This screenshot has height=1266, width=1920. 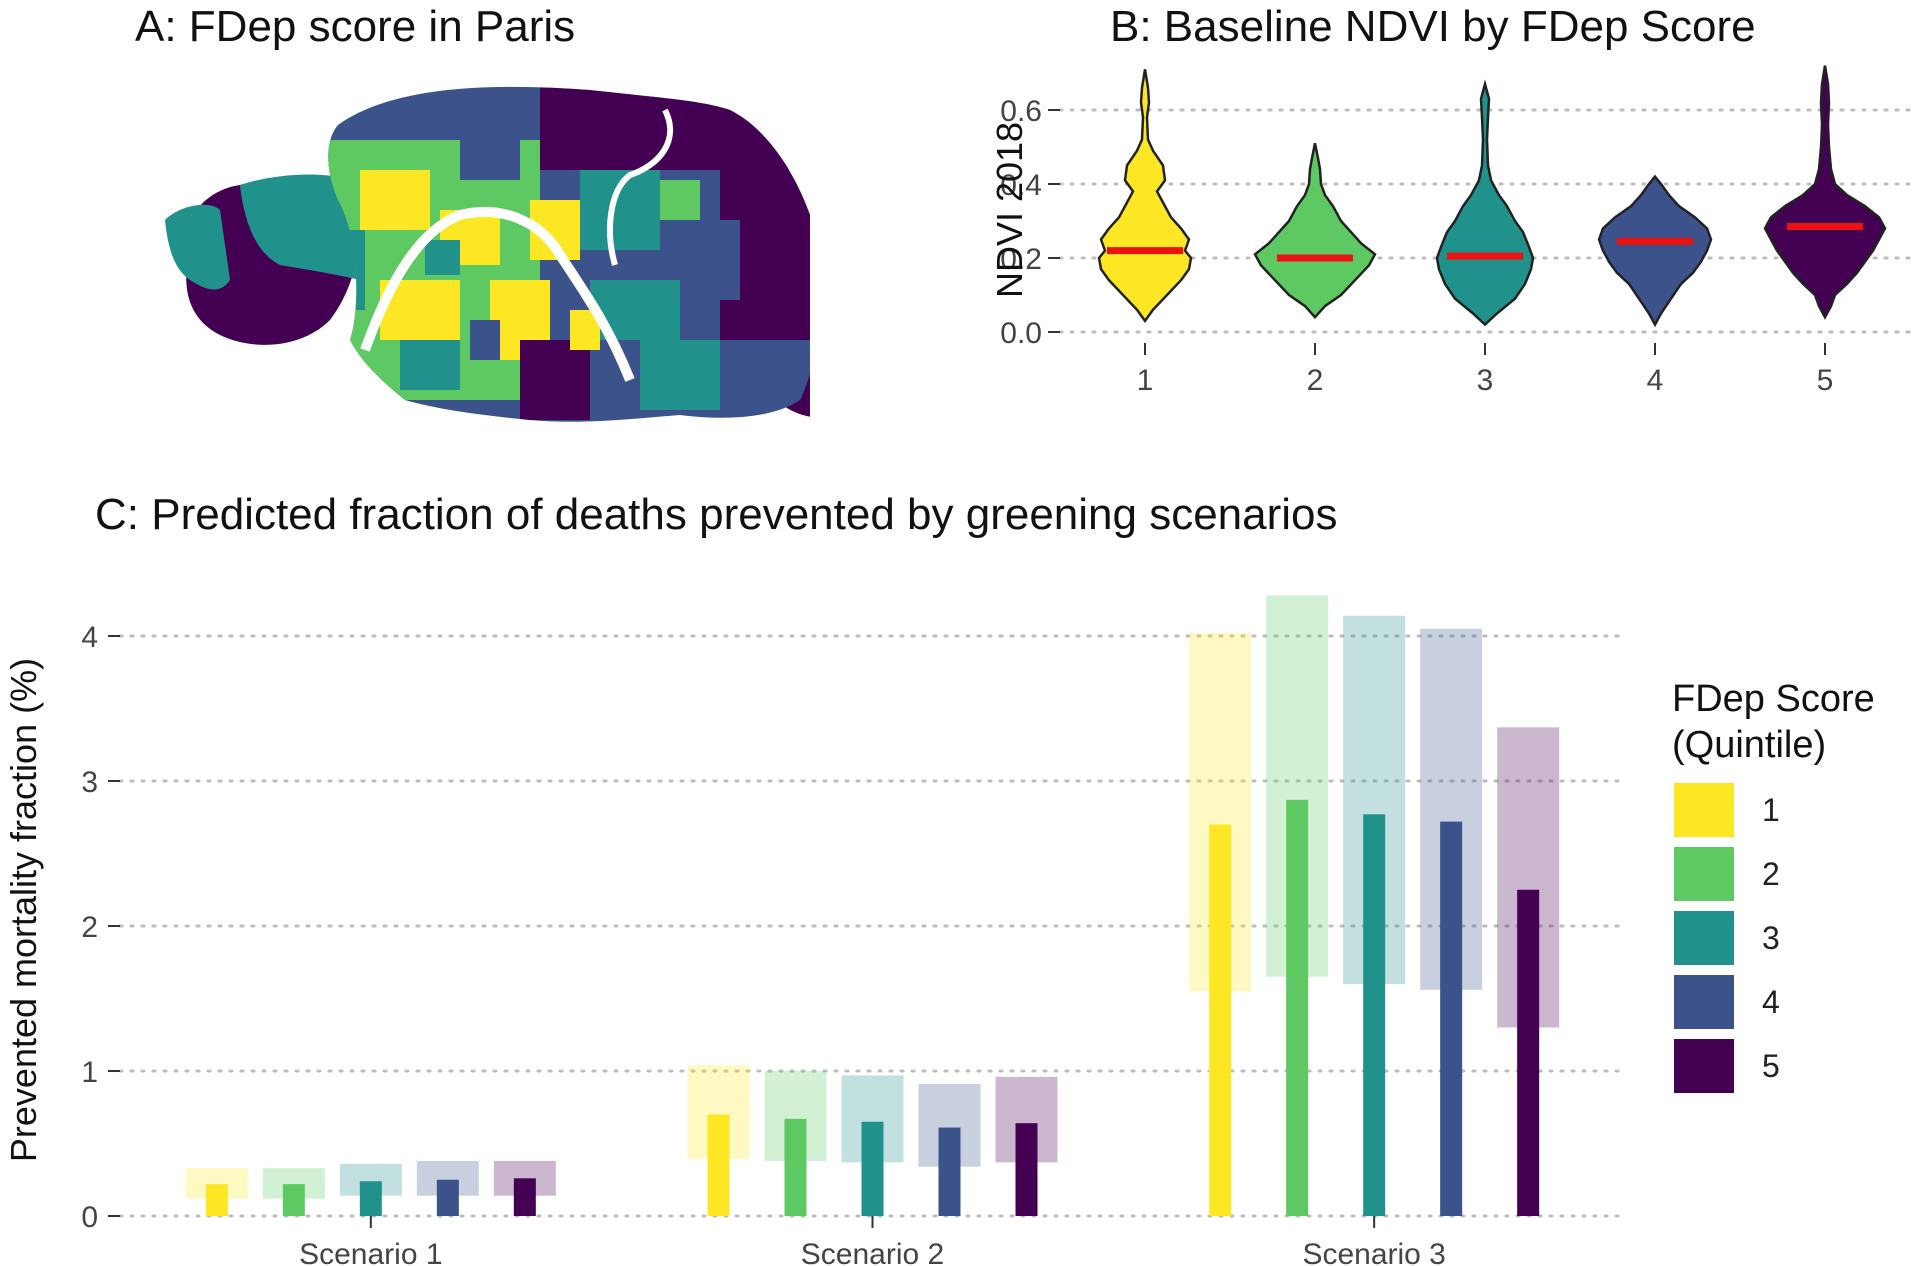 I want to click on c-bar-scenario-3-q2, so click(x=1297, y=1007).